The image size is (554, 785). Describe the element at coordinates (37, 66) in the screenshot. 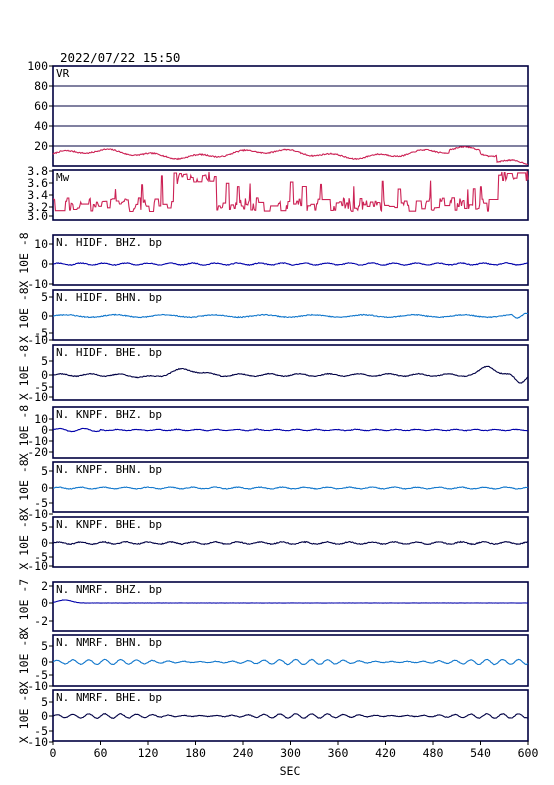

I see `y-tick-label: 100` at that location.